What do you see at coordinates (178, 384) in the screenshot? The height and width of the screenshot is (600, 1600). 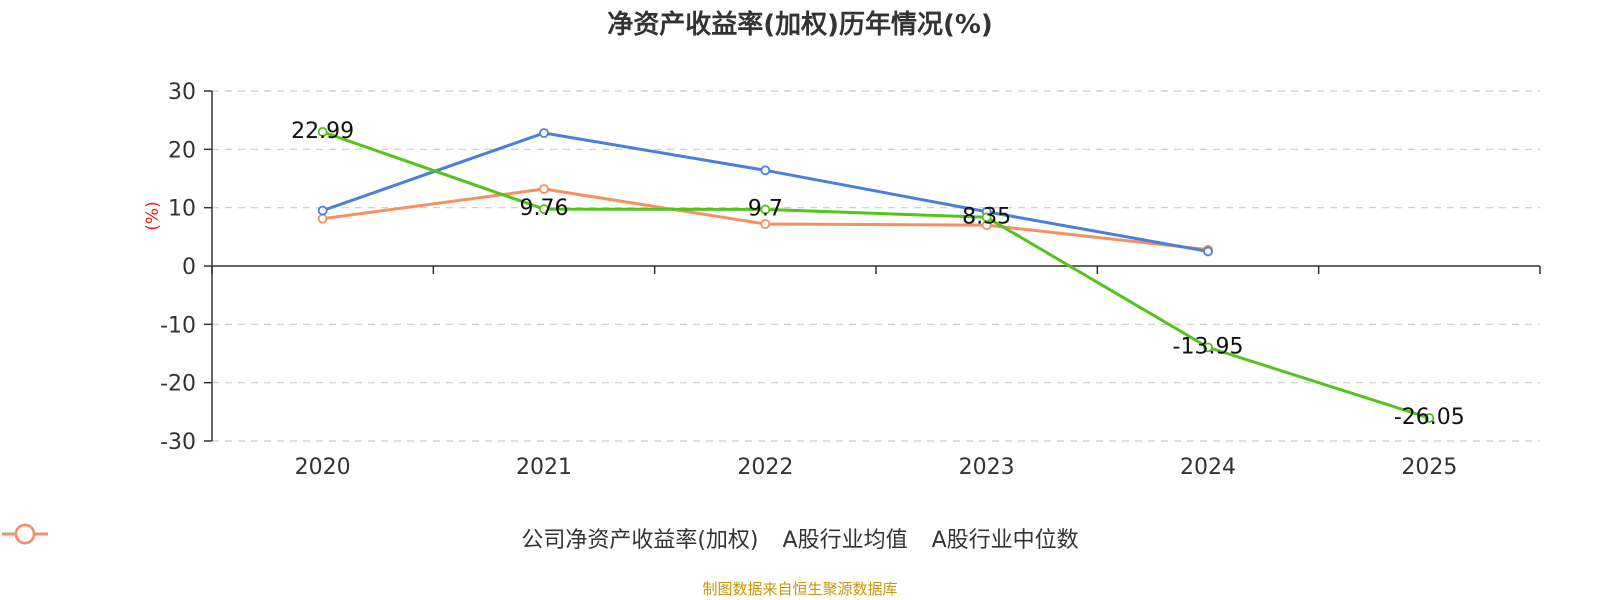 I see `y-tick-label: -20` at bounding box center [178, 384].